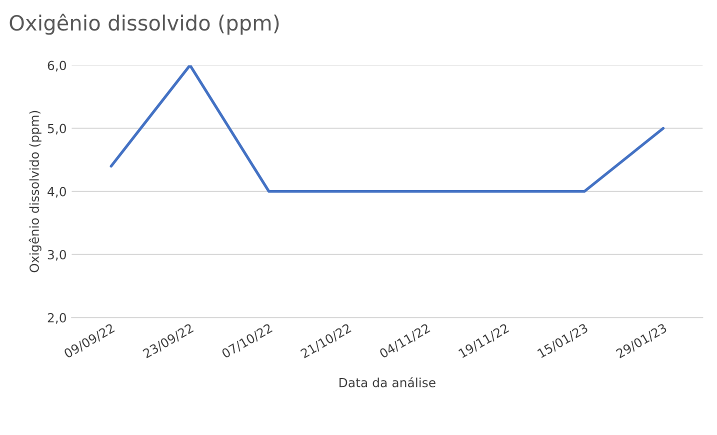 Image resolution: width=717 pixels, height=435 pixels. Describe the element at coordinates (57, 318) in the screenshot. I see `y-tick-label: 2,0` at that location.